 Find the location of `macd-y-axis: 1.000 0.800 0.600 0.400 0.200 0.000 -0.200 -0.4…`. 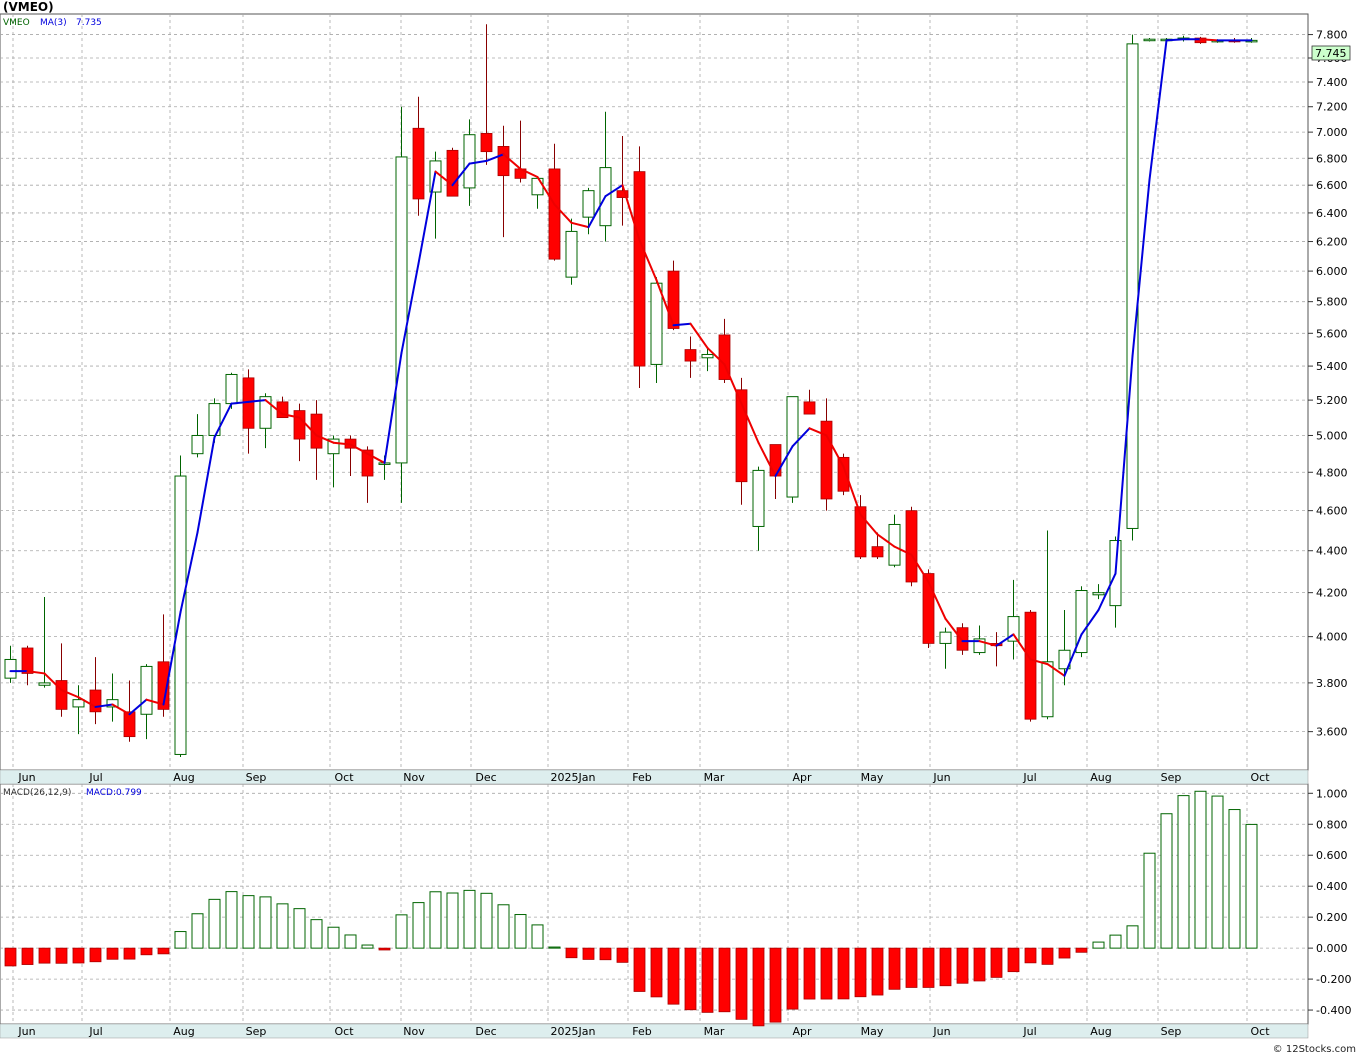

macd-y-axis: 1.000 0.800 0.600 0.400 0.200 0.000 -0.200 -0.4… is located at coordinates (1329, 902).